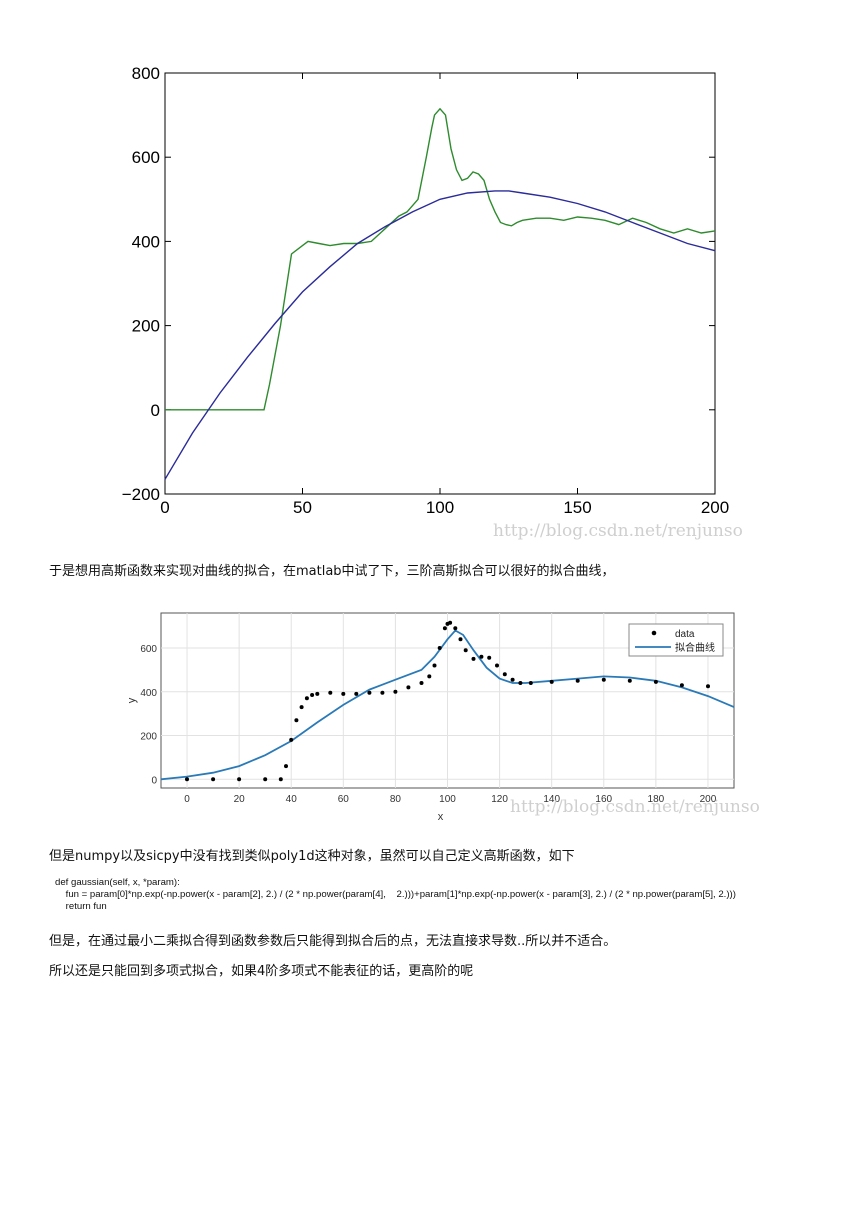 This screenshot has width=868, height=1228. Describe the element at coordinates (117, 882) in the screenshot. I see `code-line-1: def gaussian(self, x, *param):` at that location.